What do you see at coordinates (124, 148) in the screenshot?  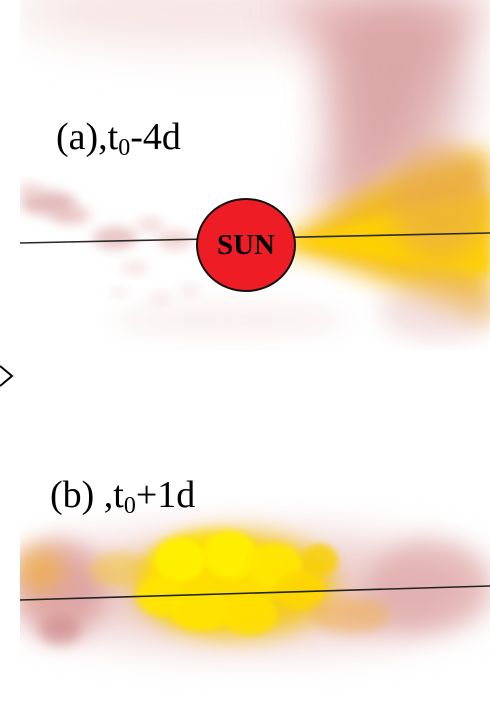 I see `panel-a-label-sub: 0` at bounding box center [124, 148].